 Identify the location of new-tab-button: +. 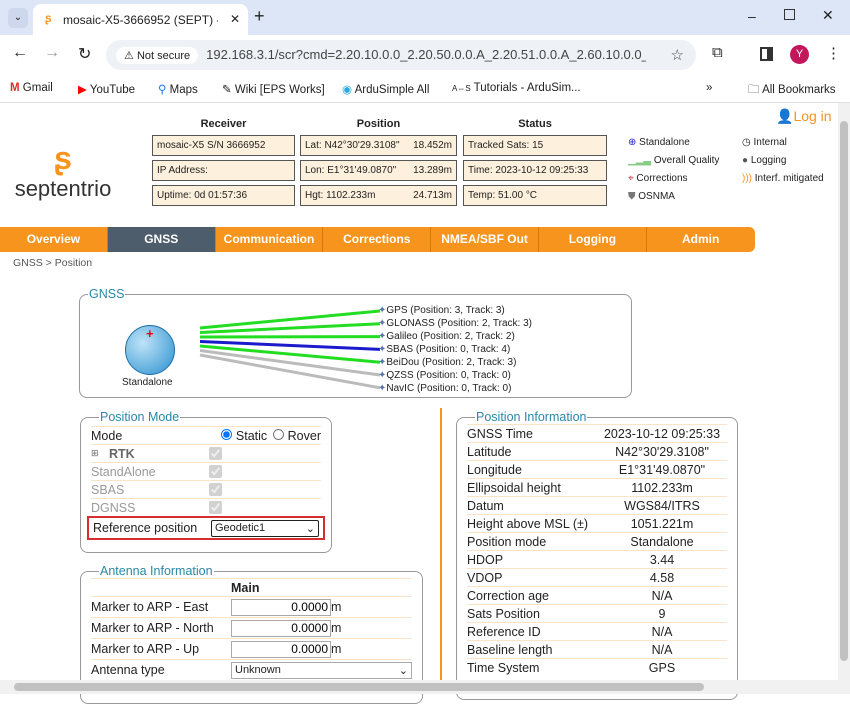
(259, 16).